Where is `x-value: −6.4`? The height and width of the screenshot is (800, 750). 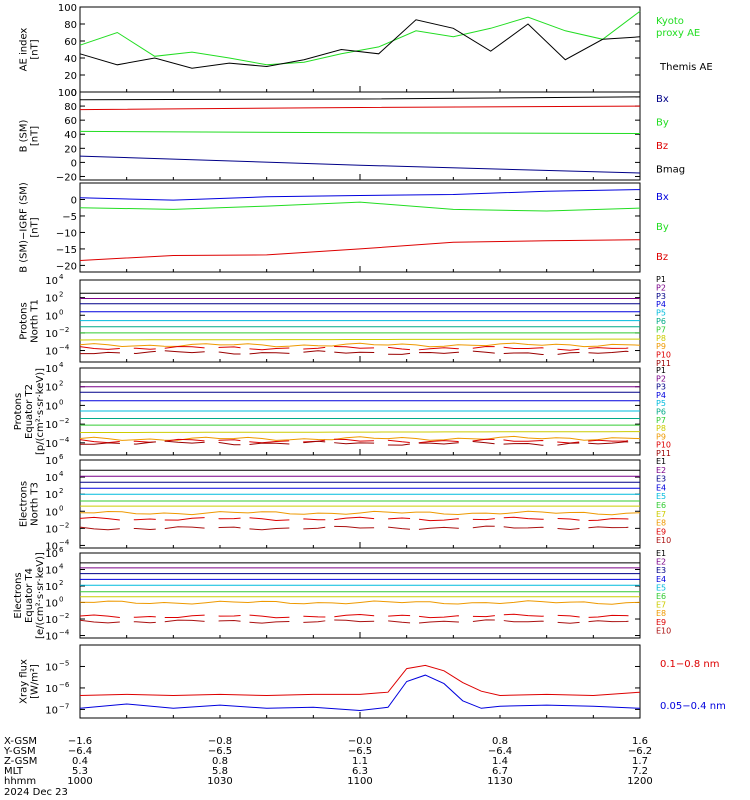
x-value: −6.4 is located at coordinates (80, 751).